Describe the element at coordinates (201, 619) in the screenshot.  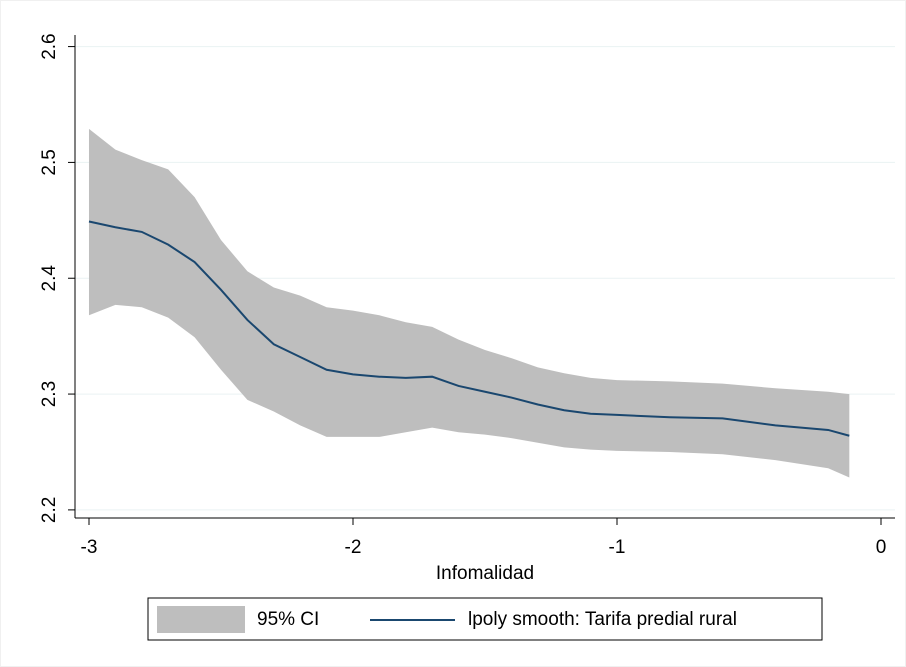
I see `legend-swatch` at that location.